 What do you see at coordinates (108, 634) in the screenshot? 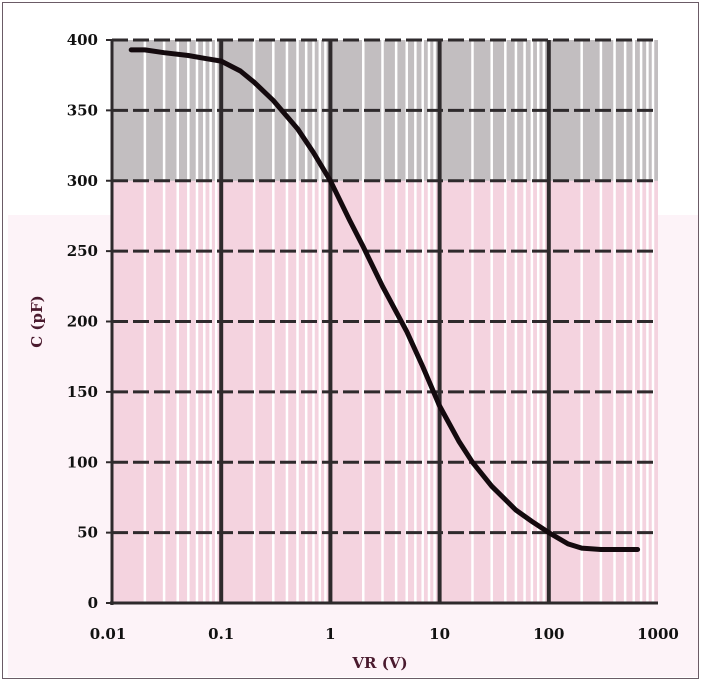
I see `x-tick-label: 0.01` at bounding box center [108, 634].